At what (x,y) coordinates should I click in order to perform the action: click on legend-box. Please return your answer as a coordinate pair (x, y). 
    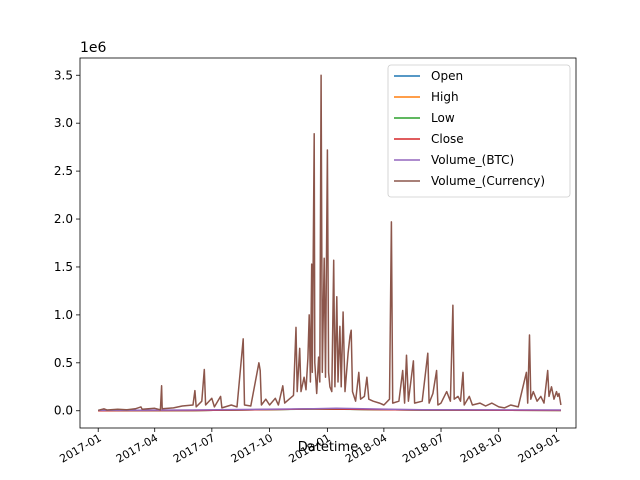
    Looking at the image, I should click on (479, 131).